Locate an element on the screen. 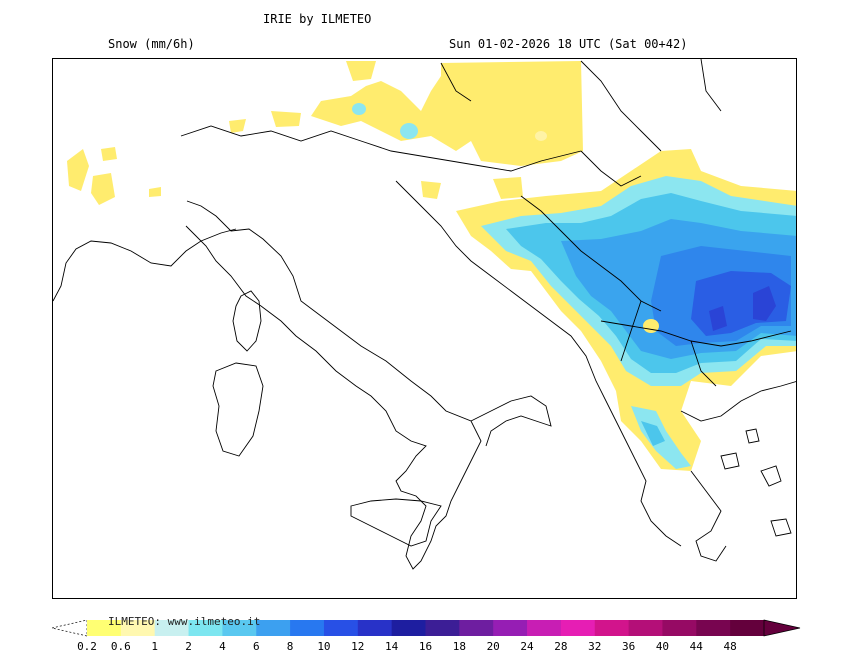 The height and width of the screenshot is (656, 850). france-coastline is located at coordinates (145, 265).